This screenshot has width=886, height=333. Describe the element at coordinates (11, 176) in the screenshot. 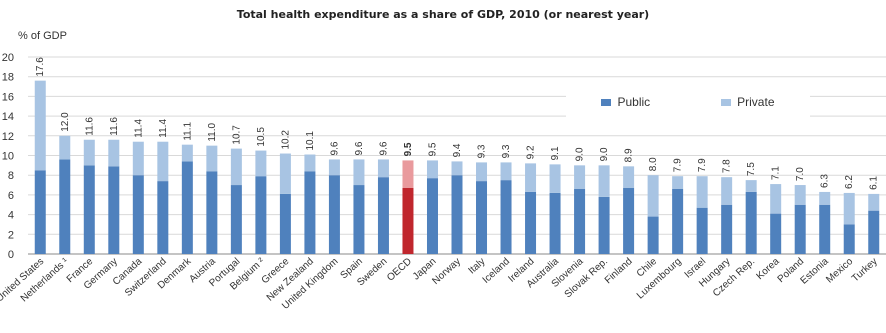

I see `y-tick-label: 8` at that location.